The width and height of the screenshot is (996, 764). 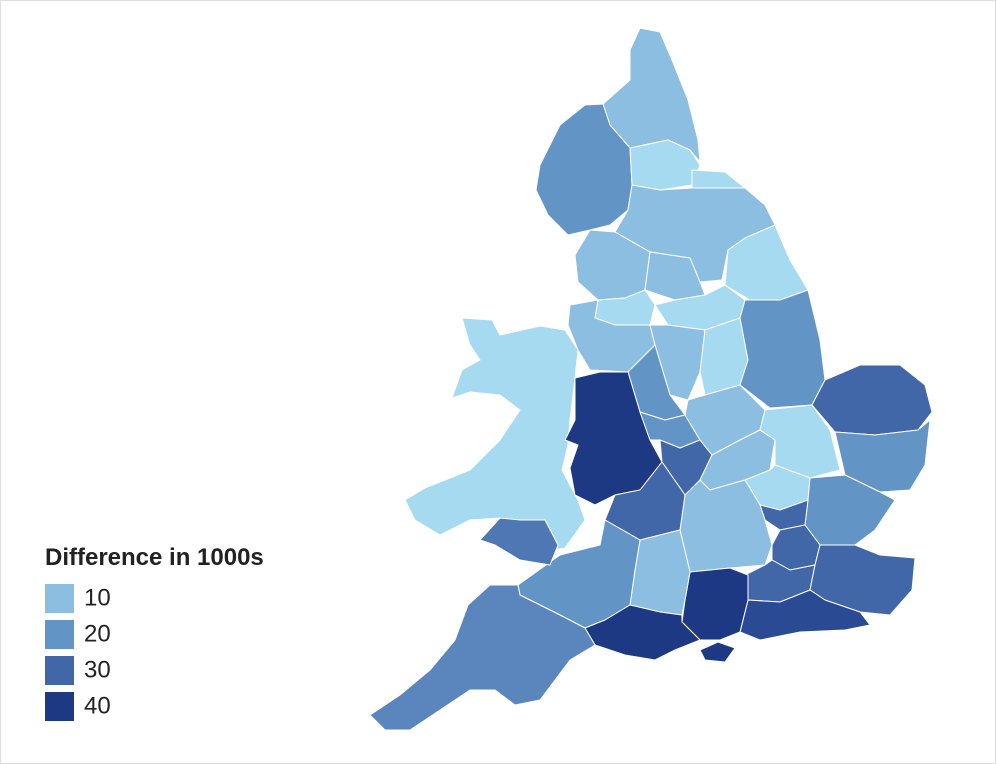 I want to click on legend-label: 40, so click(x=97, y=705).